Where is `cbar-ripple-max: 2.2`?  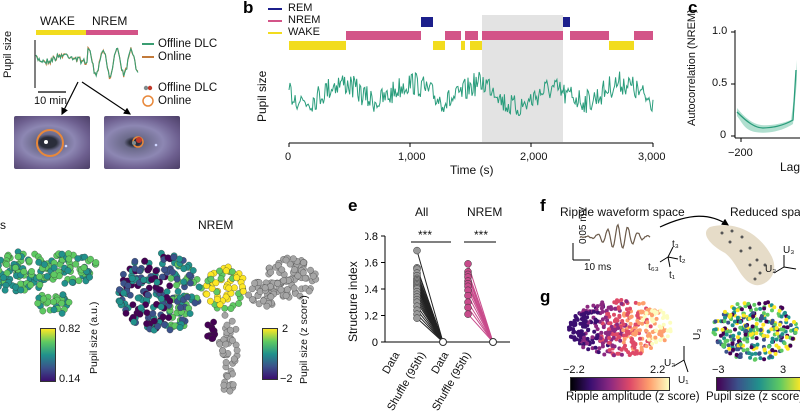
cbar-ripple-max: 2.2 is located at coordinates (658, 370).